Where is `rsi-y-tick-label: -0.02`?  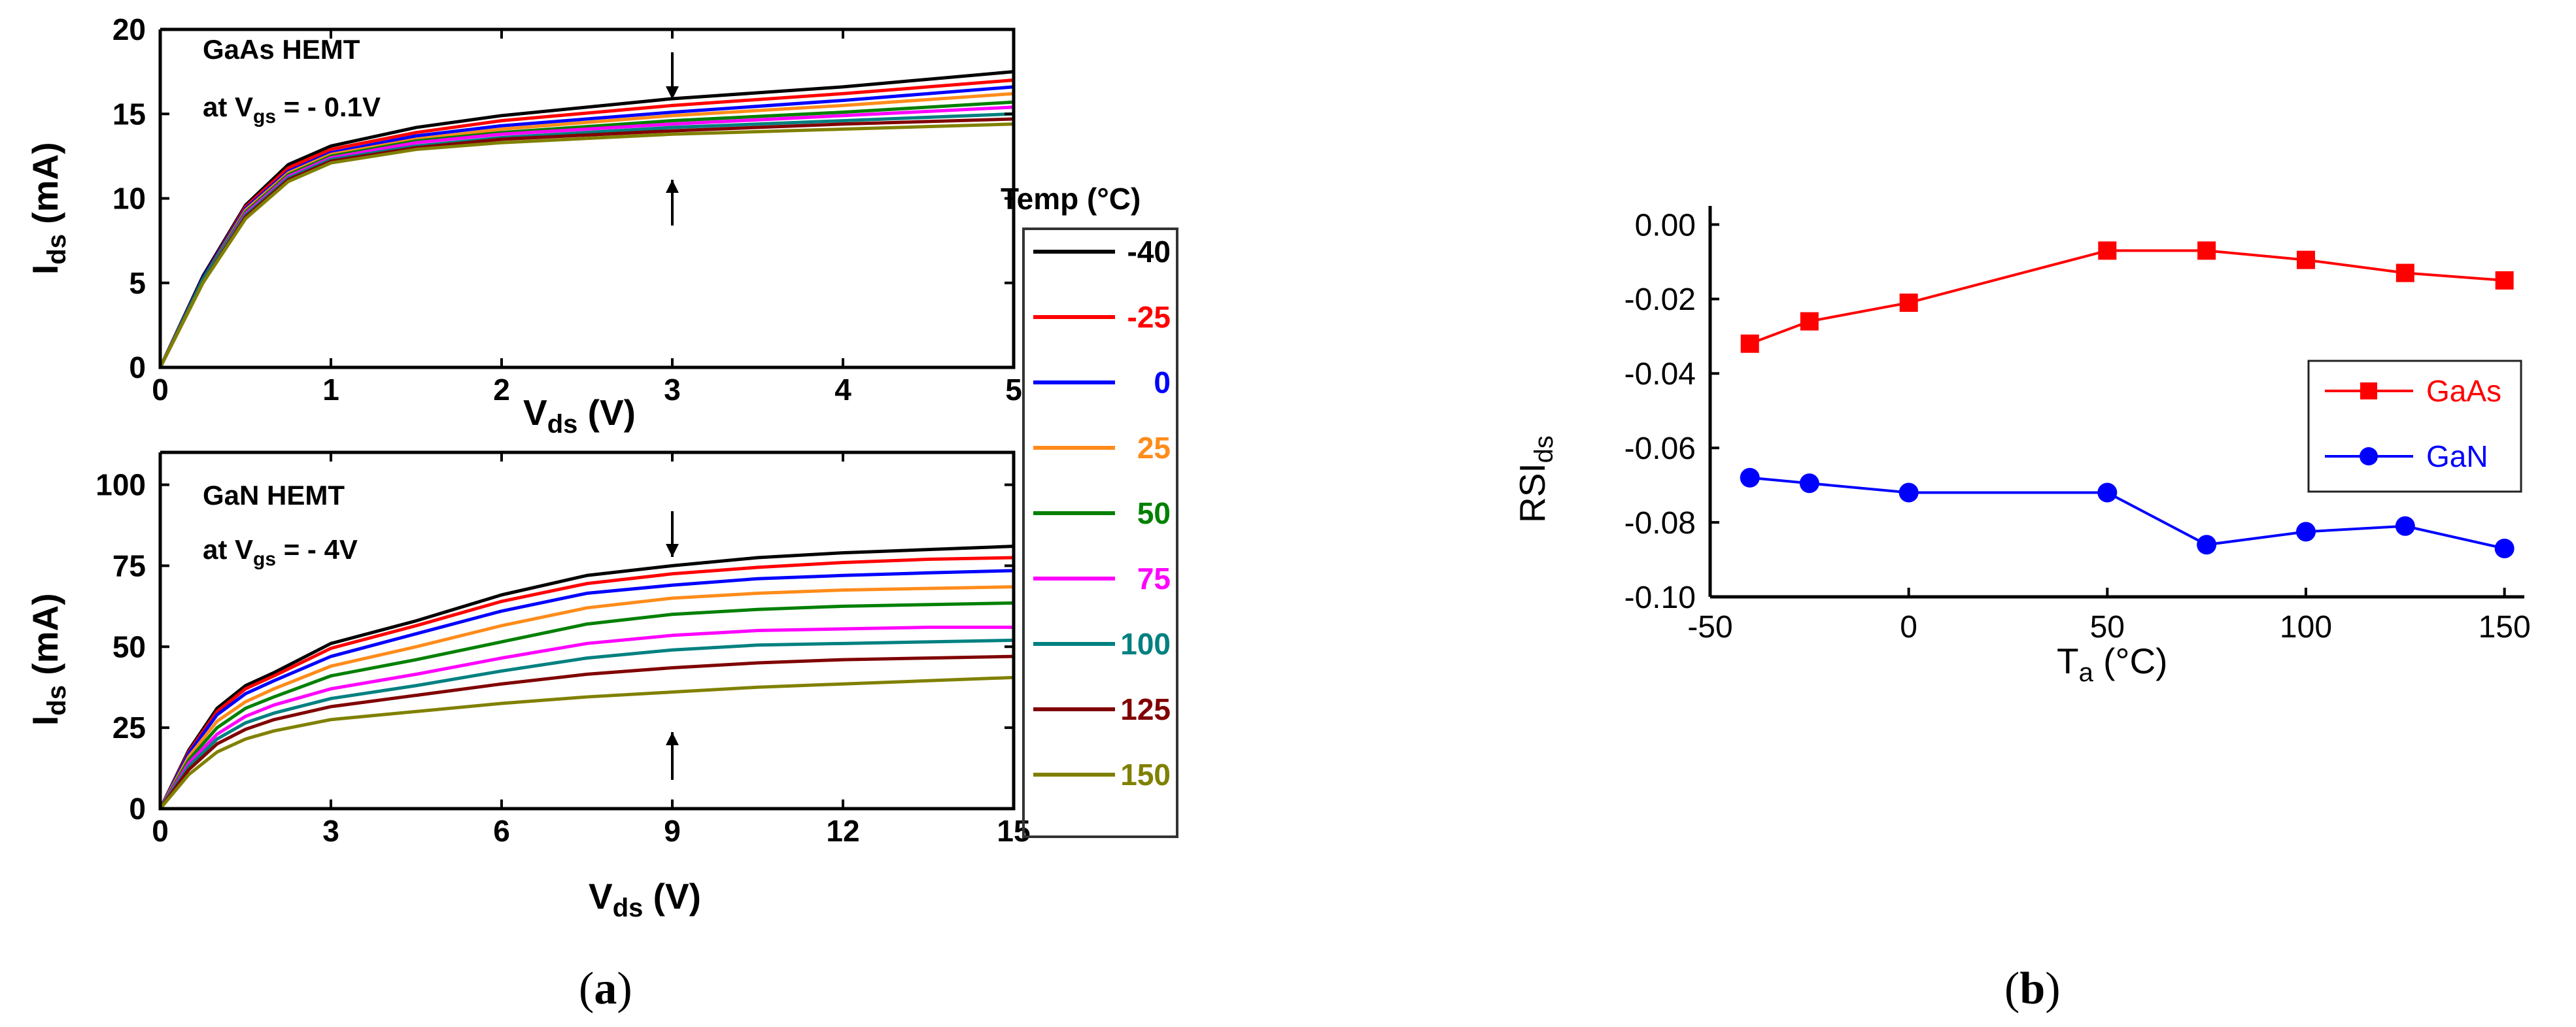
rsi-y-tick-label: -0.02 is located at coordinates (1660, 299).